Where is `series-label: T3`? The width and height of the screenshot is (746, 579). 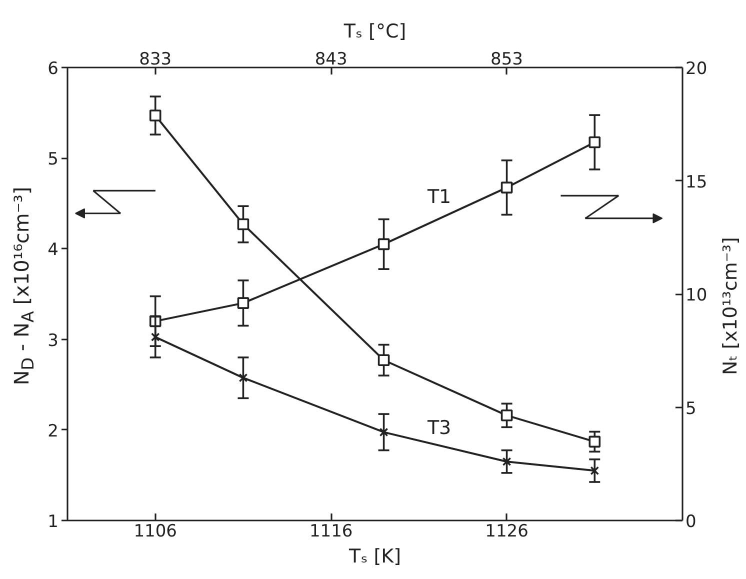
series-label: T3 is located at coordinates (439, 427).